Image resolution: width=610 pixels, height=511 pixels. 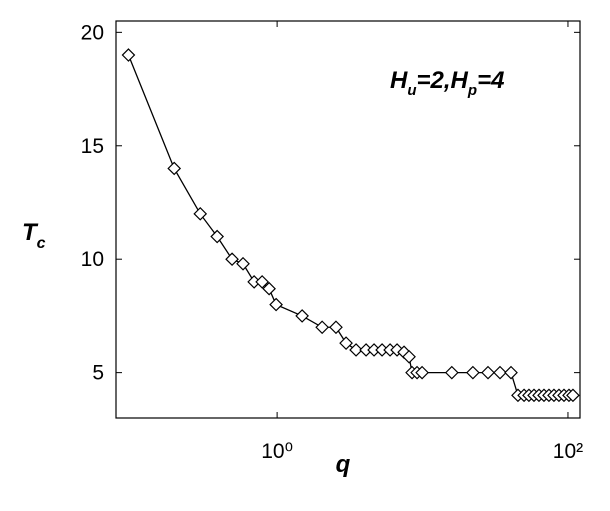 What do you see at coordinates (343, 464) in the screenshot?
I see `x-axis-label: q` at bounding box center [343, 464].